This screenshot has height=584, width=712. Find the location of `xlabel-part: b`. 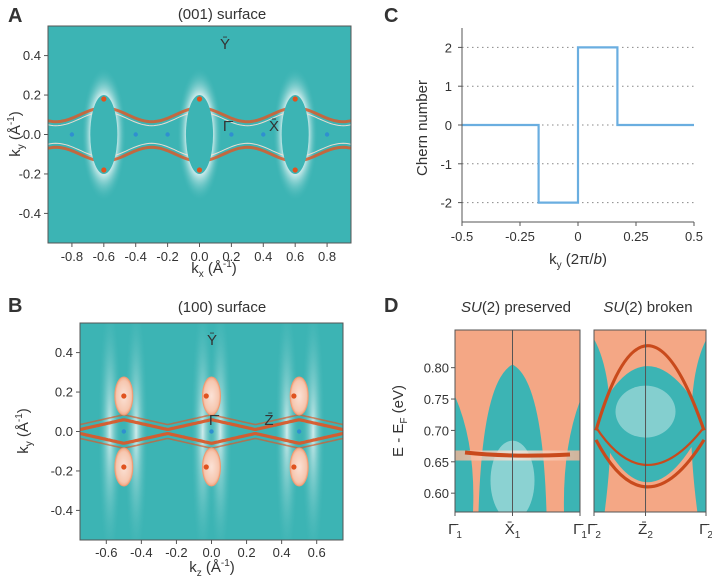

xlabel-part: b is located at coordinates (598, 259).